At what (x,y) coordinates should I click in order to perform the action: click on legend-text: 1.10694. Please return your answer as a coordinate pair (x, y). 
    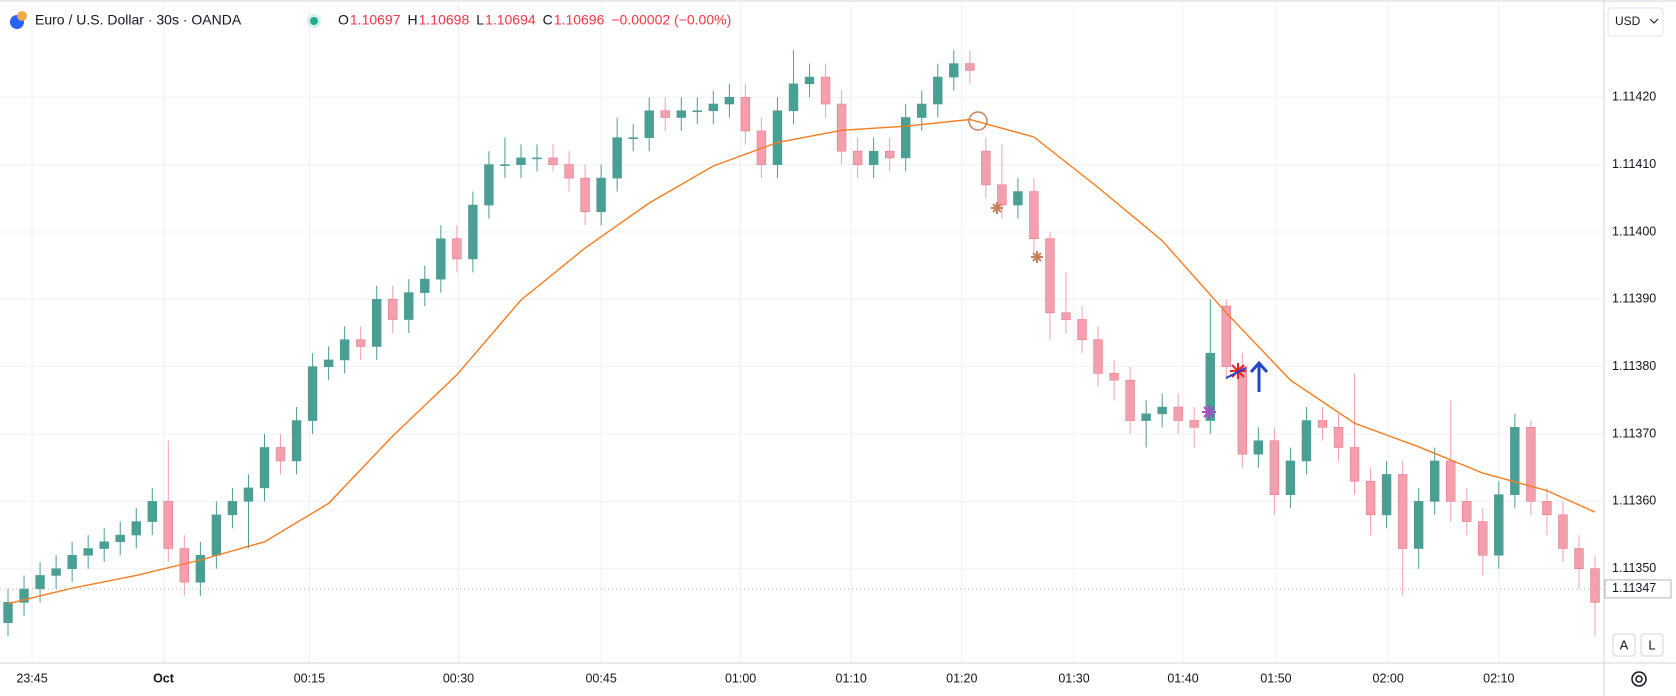
    Looking at the image, I should click on (510, 20).